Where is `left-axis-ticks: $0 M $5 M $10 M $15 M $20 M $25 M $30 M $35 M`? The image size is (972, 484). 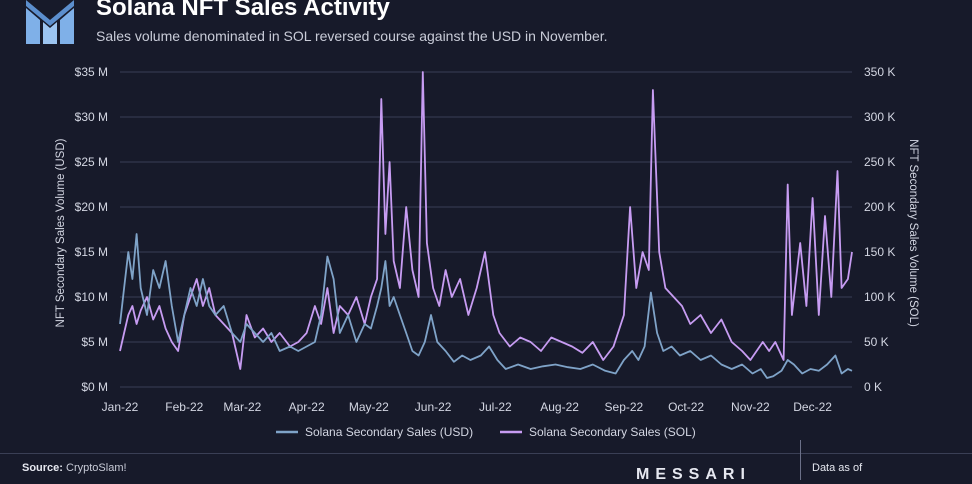
left-axis-ticks: $0 M $5 M $10 M $15 M $20 M $25 M $30 M $35 M is located at coordinates (91, 229).